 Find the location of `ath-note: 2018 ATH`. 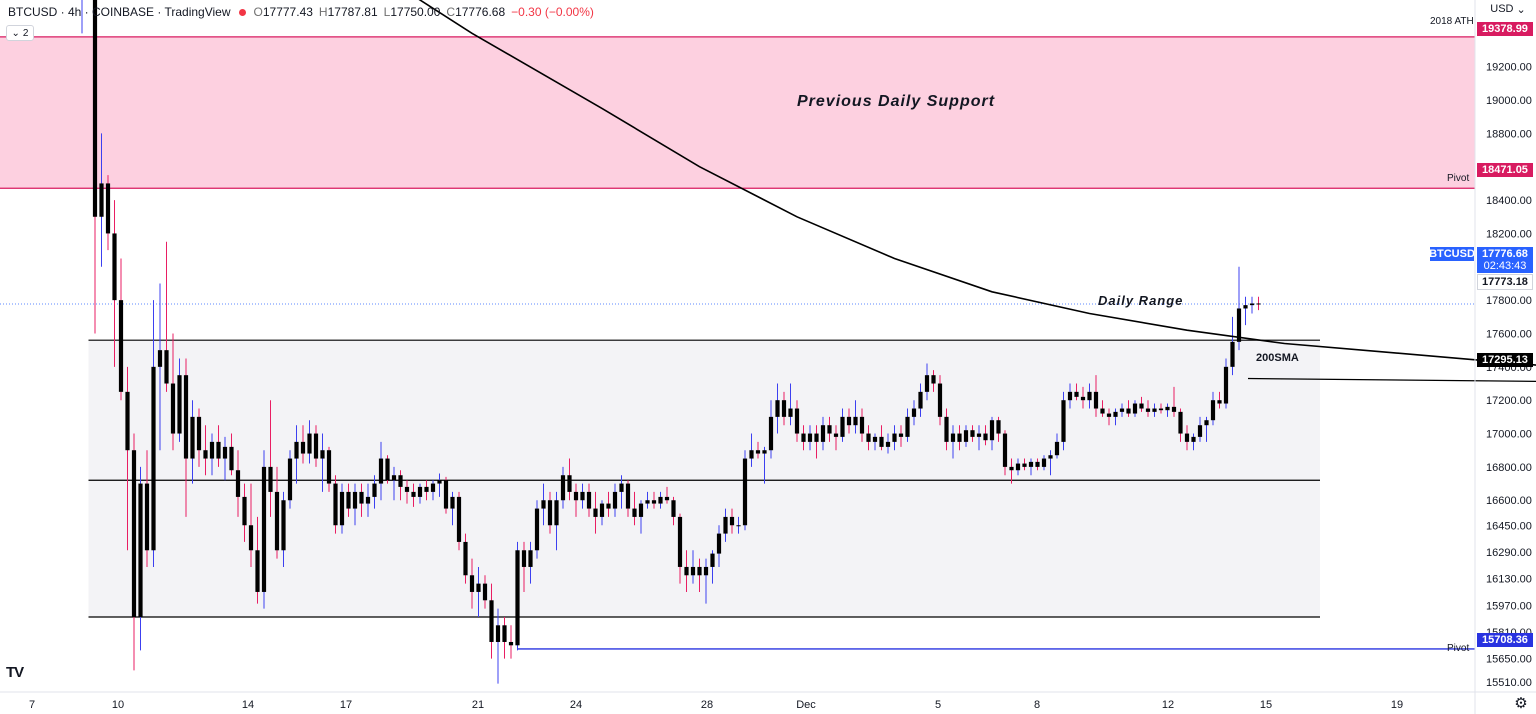

ath-note: 2018 ATH is located at coordinates (1452, 21).